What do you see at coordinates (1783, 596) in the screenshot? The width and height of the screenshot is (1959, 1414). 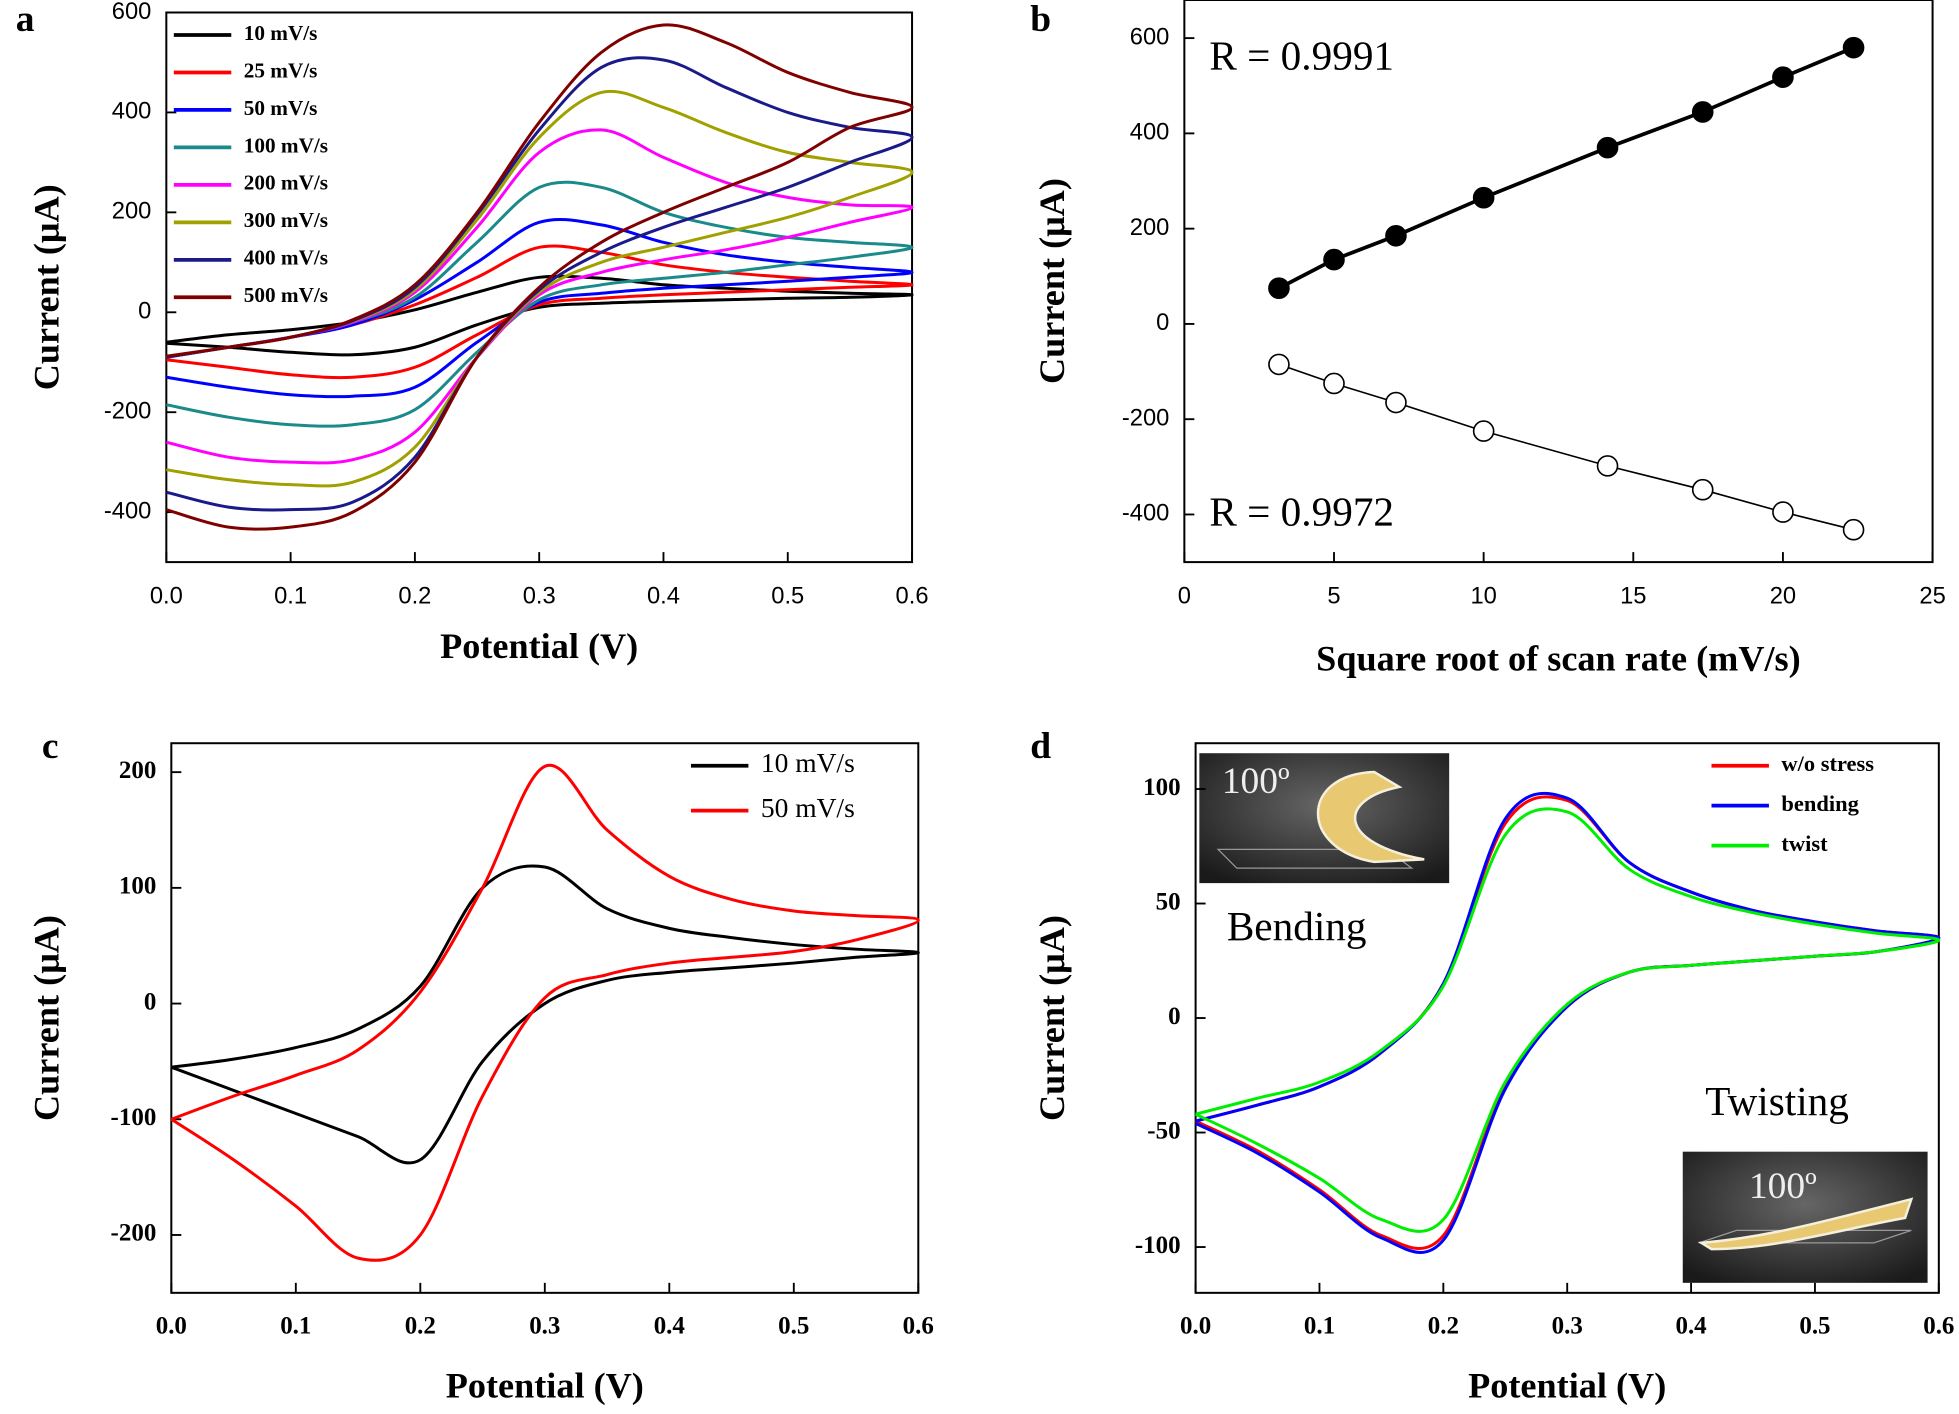 I see `x-tick-label: 20` at bounding box center [1783, 596].